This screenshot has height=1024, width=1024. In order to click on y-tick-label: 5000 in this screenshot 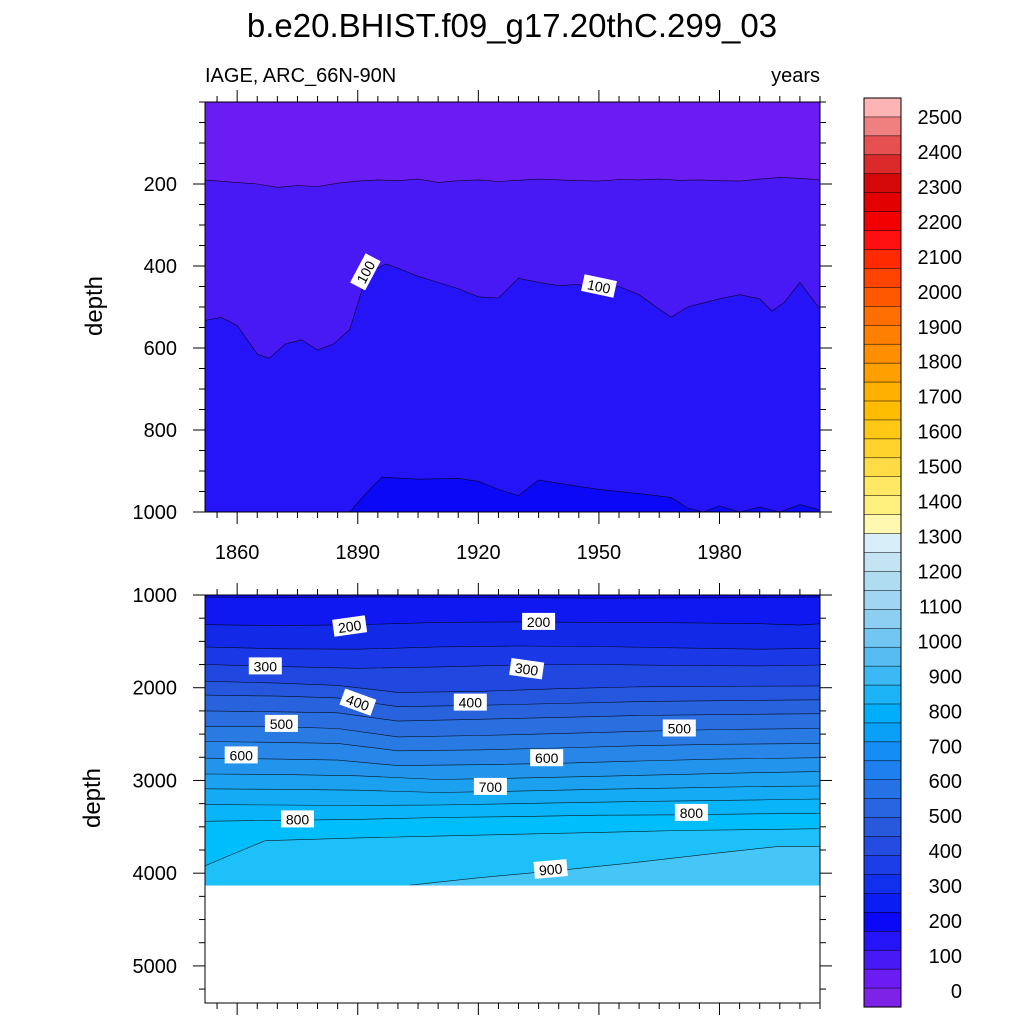, I will do `click(155, 967)`.